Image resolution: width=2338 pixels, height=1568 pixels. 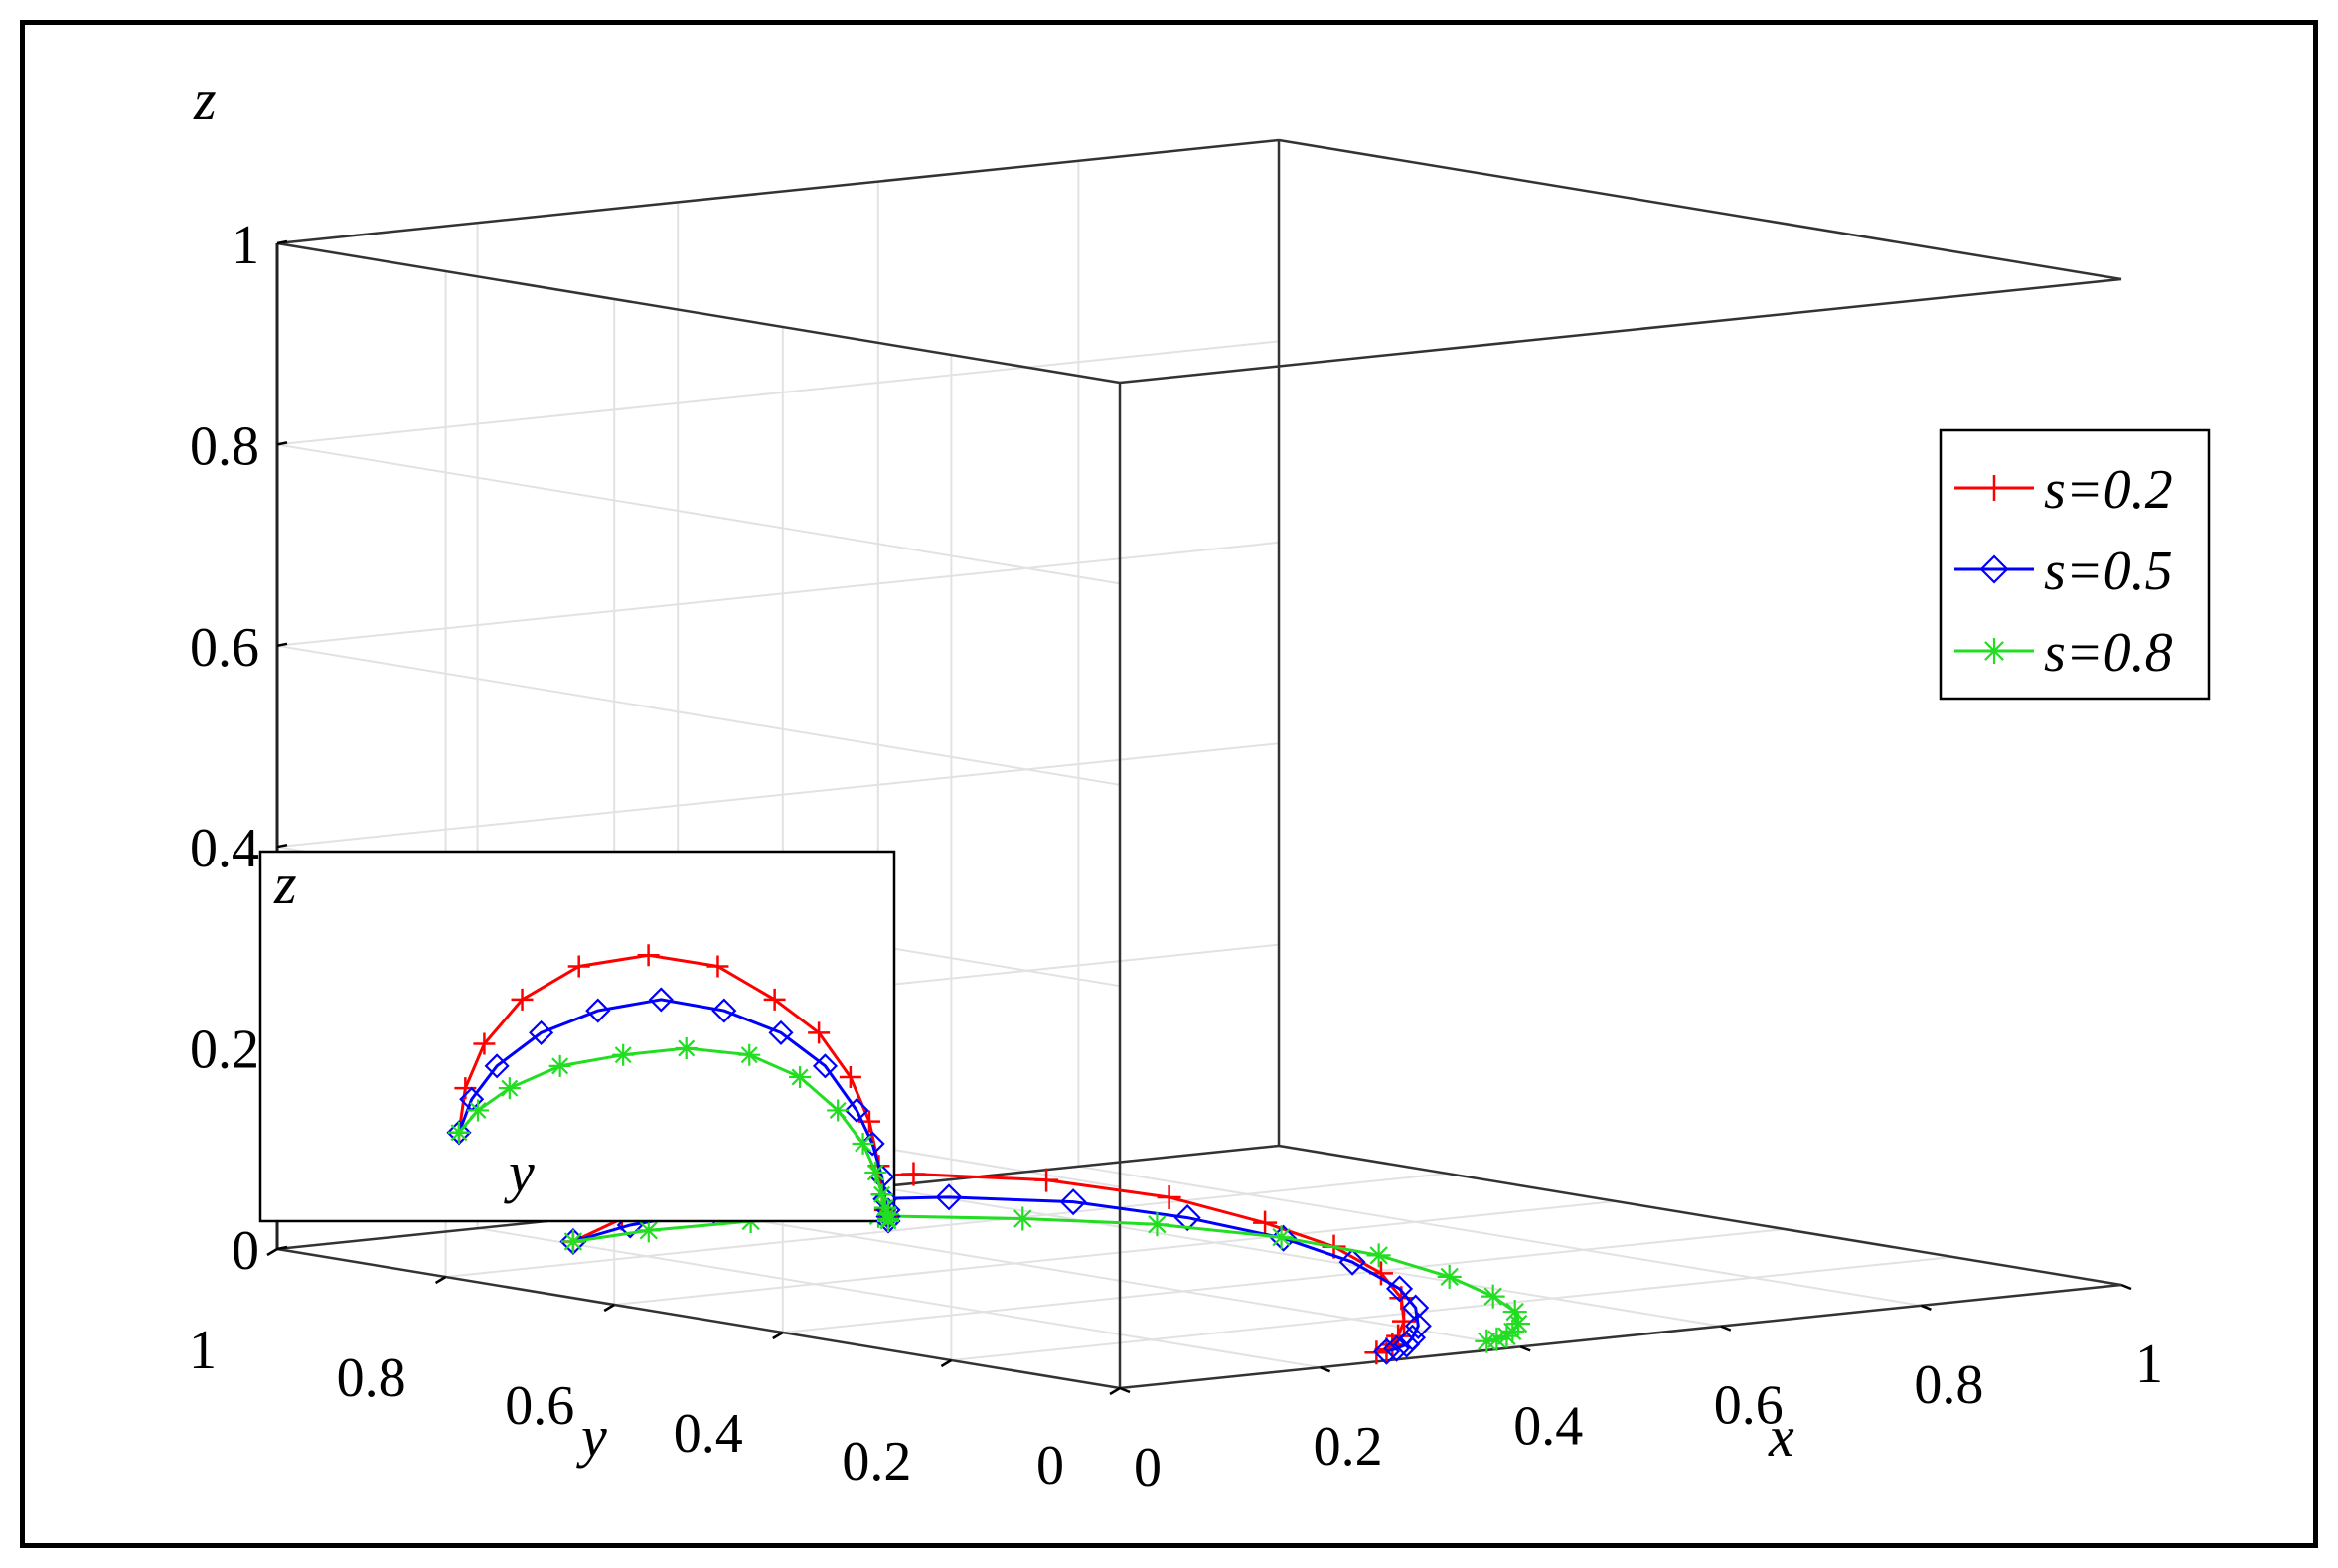 I want to click on inset-z-label: z, so click(x=285, y=884).